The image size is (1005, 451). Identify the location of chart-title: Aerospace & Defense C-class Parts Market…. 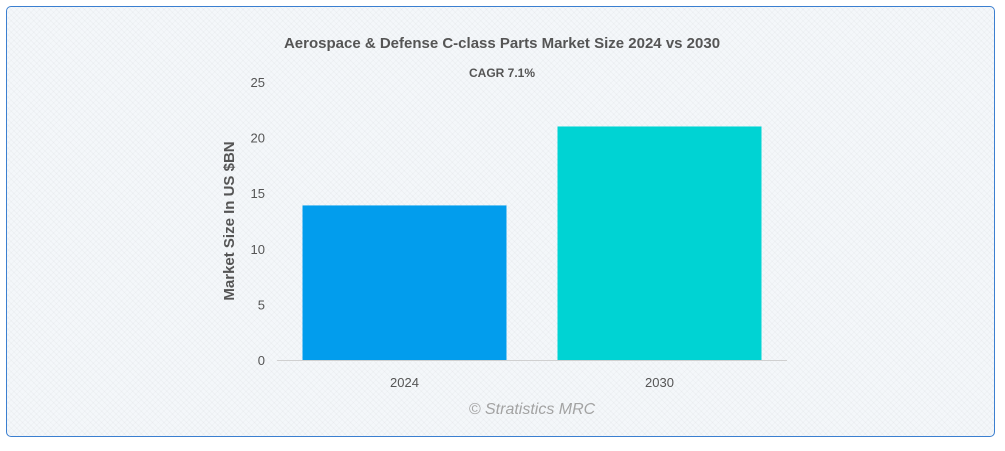
(502, 43).